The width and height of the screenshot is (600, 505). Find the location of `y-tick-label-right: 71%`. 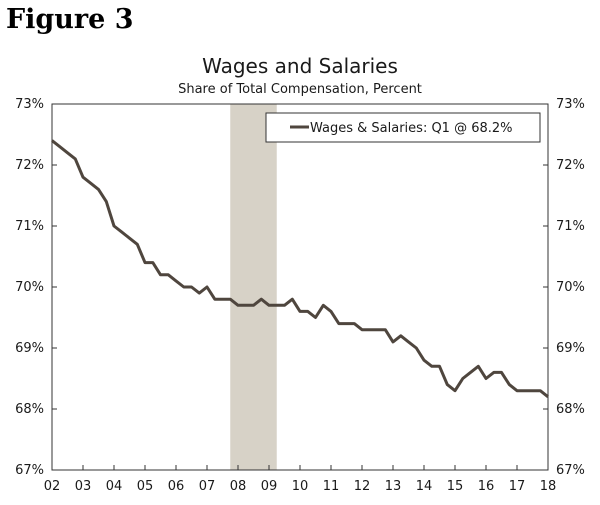

y-tick-label-right: 71% is located at coordinates (570, 226).